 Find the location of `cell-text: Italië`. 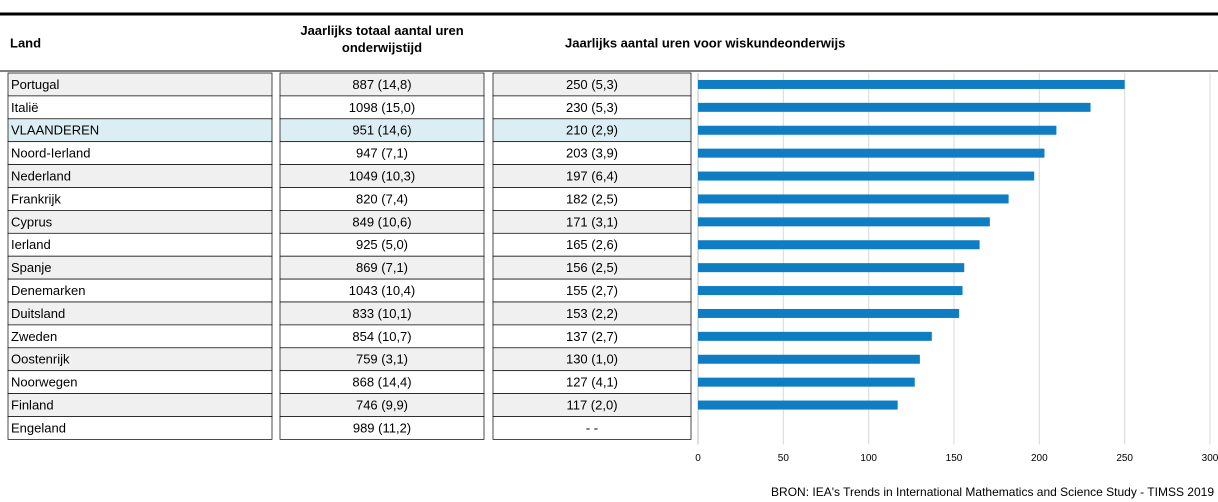

cell-text: Italië is located at coordinates (24, 107).